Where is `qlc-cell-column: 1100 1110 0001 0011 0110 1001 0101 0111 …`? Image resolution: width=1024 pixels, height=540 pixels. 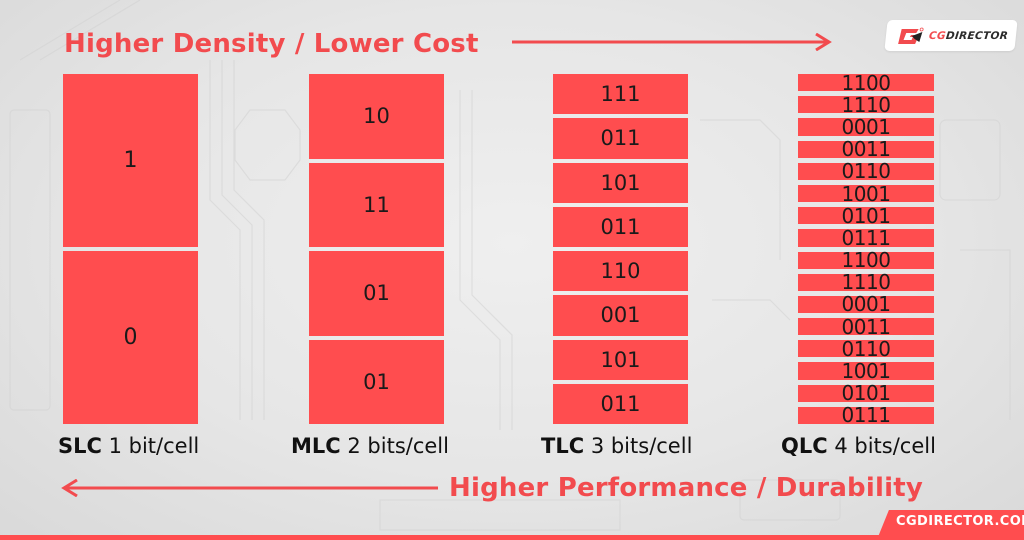 qlc-cell-column: 1100 1110 0001 0011 0110 1001 0101 0111 … is located at coordinates (866, 249).